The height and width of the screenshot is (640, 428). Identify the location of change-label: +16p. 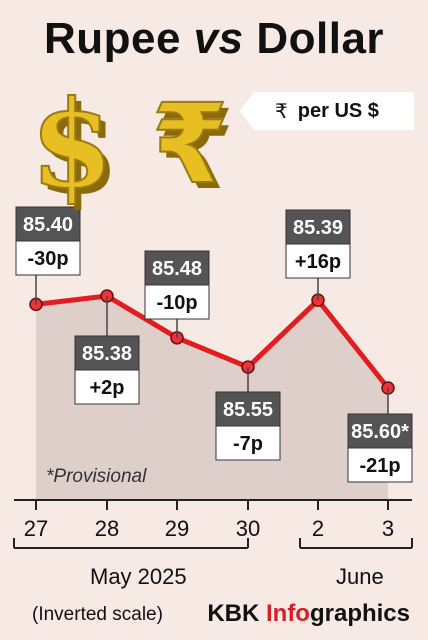
(318, 262).